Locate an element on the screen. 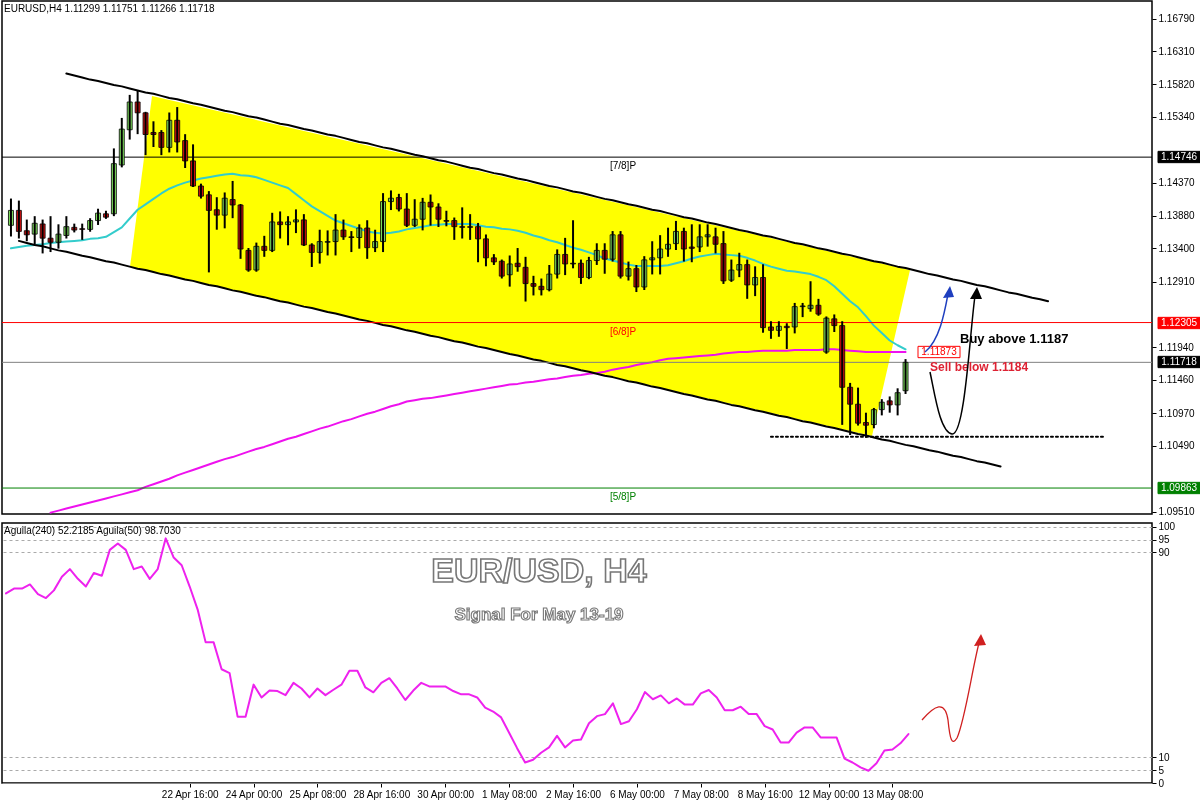 The height and width of the screenshot is (800, 1200). x-tick-label: 1 May 08:00 is located at coordinates (510, 794).